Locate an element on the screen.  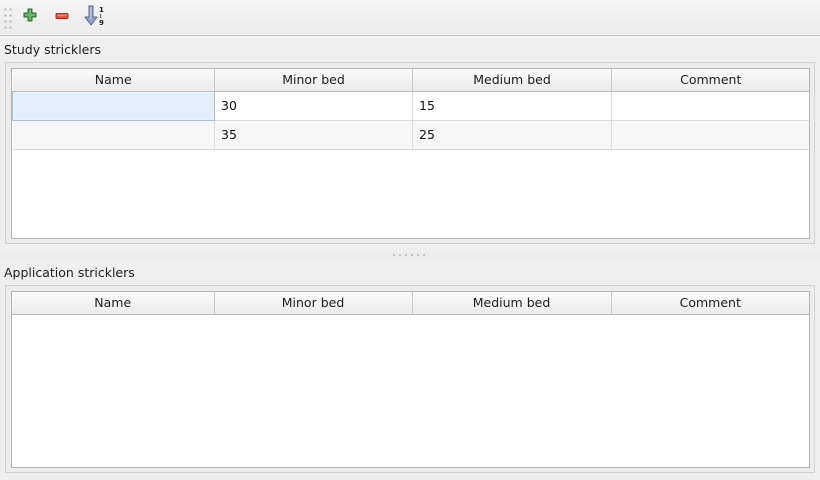
application-stricklers-title: Application stricklers is located at coordinates (69, 272).